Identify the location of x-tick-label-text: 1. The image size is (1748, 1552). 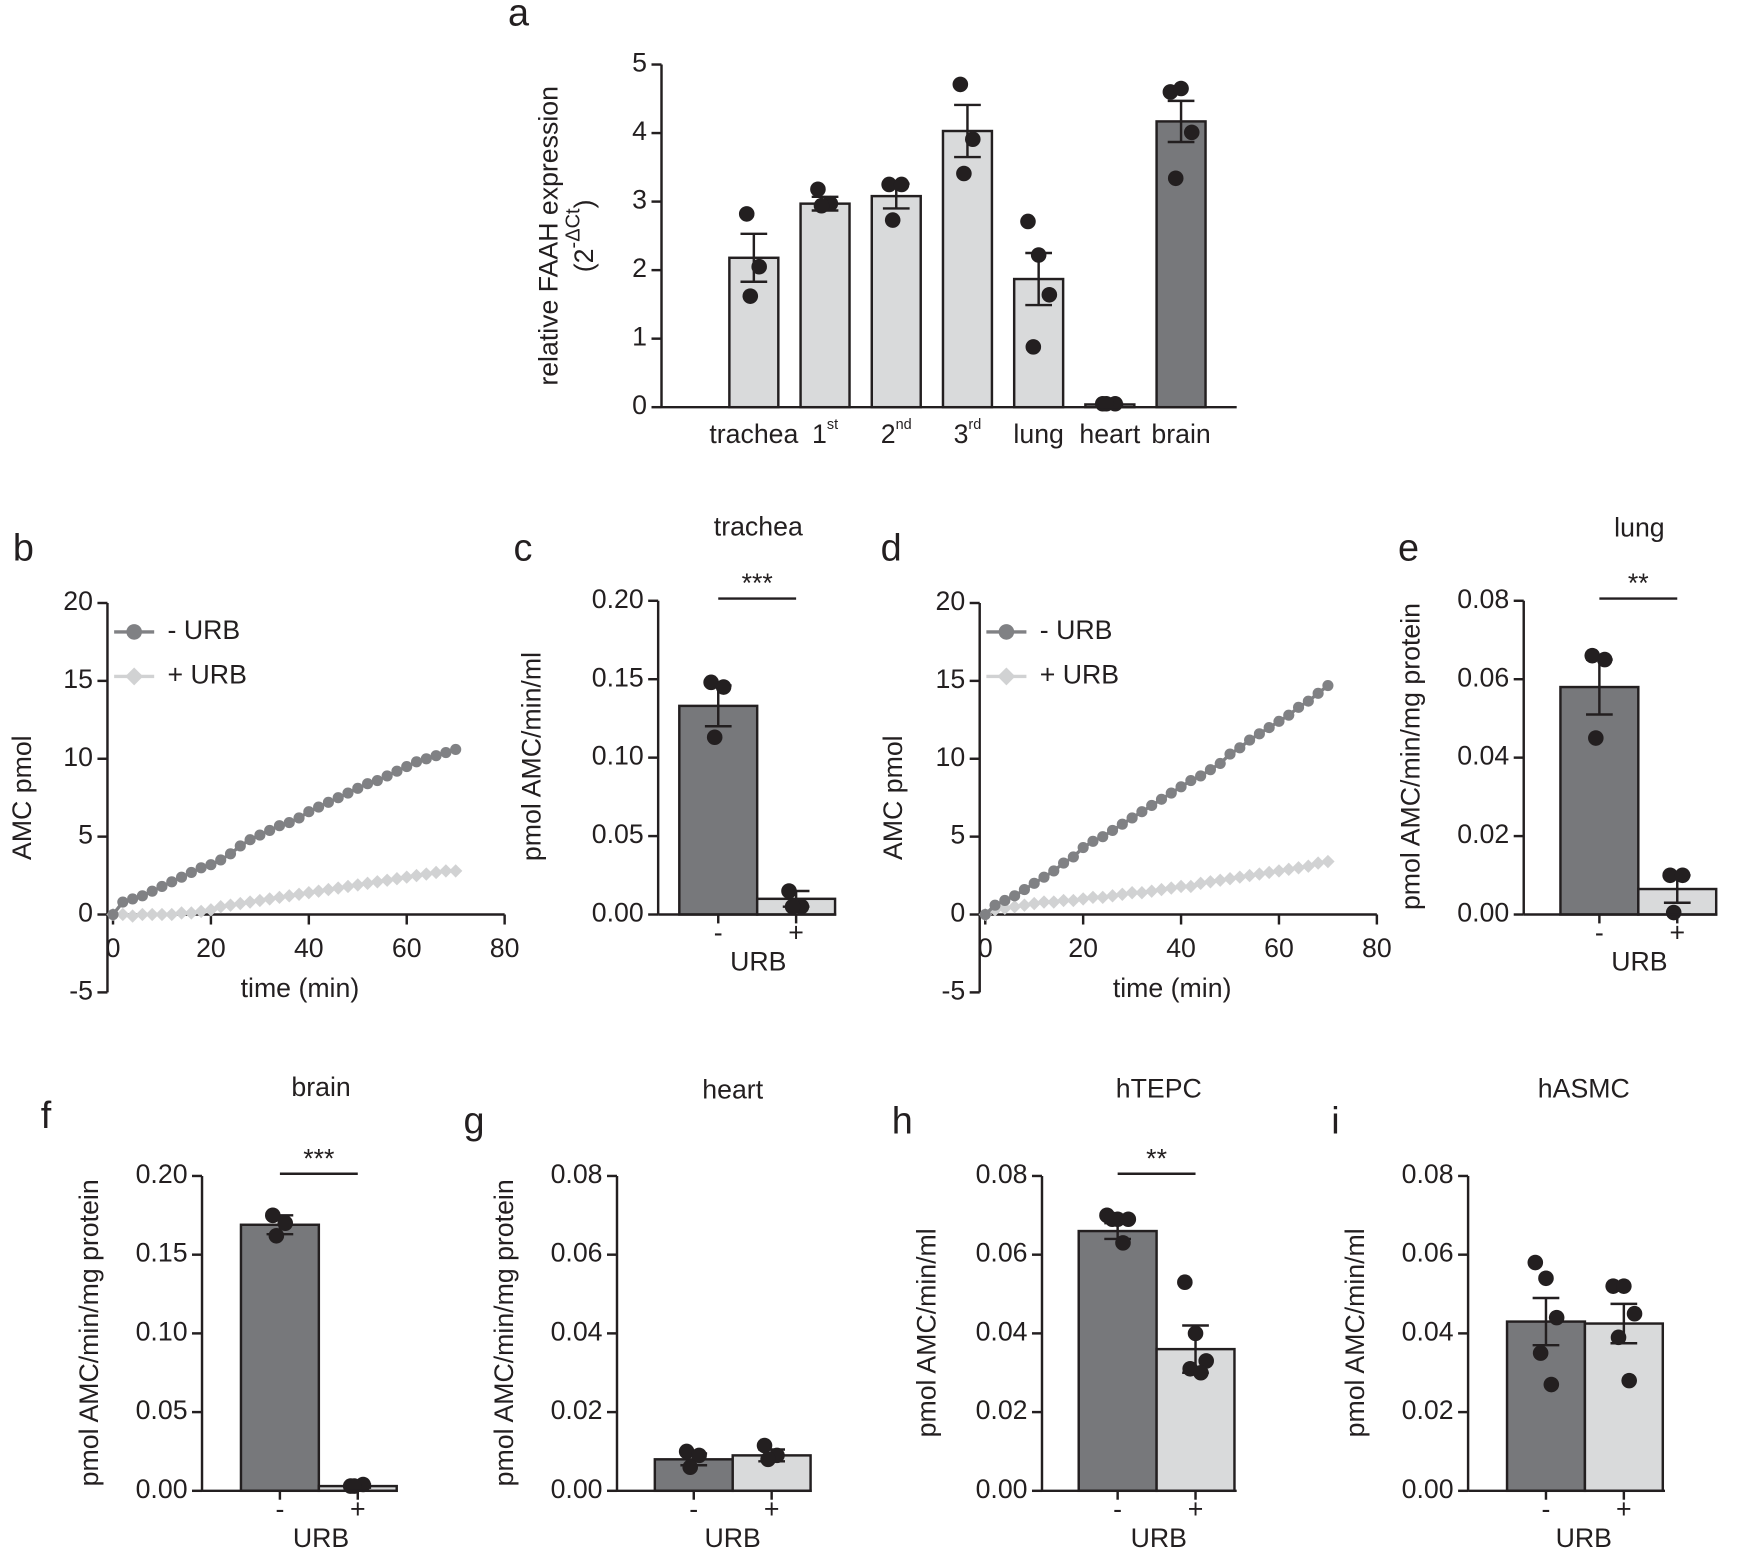
(819, 434).